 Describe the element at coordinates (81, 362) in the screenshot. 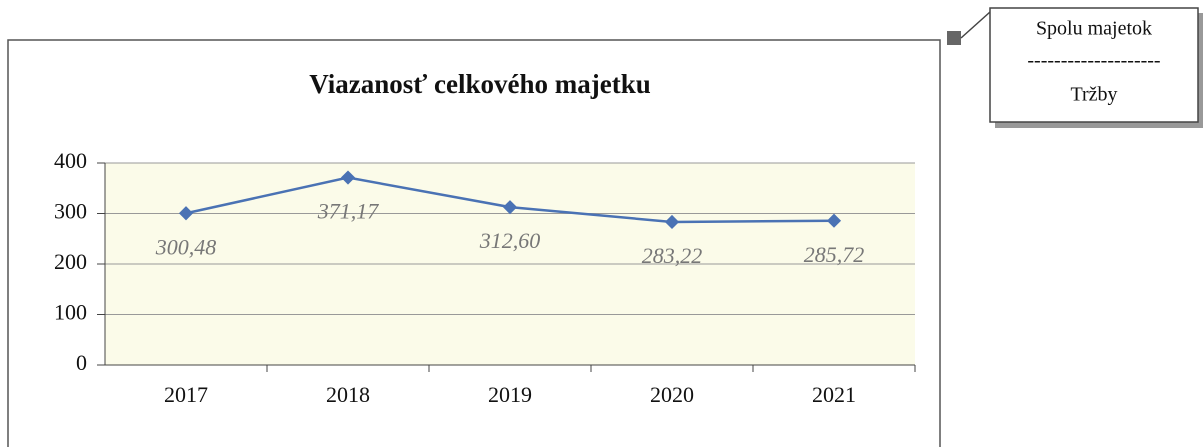

I see `y-tick-label: 0` at that location.